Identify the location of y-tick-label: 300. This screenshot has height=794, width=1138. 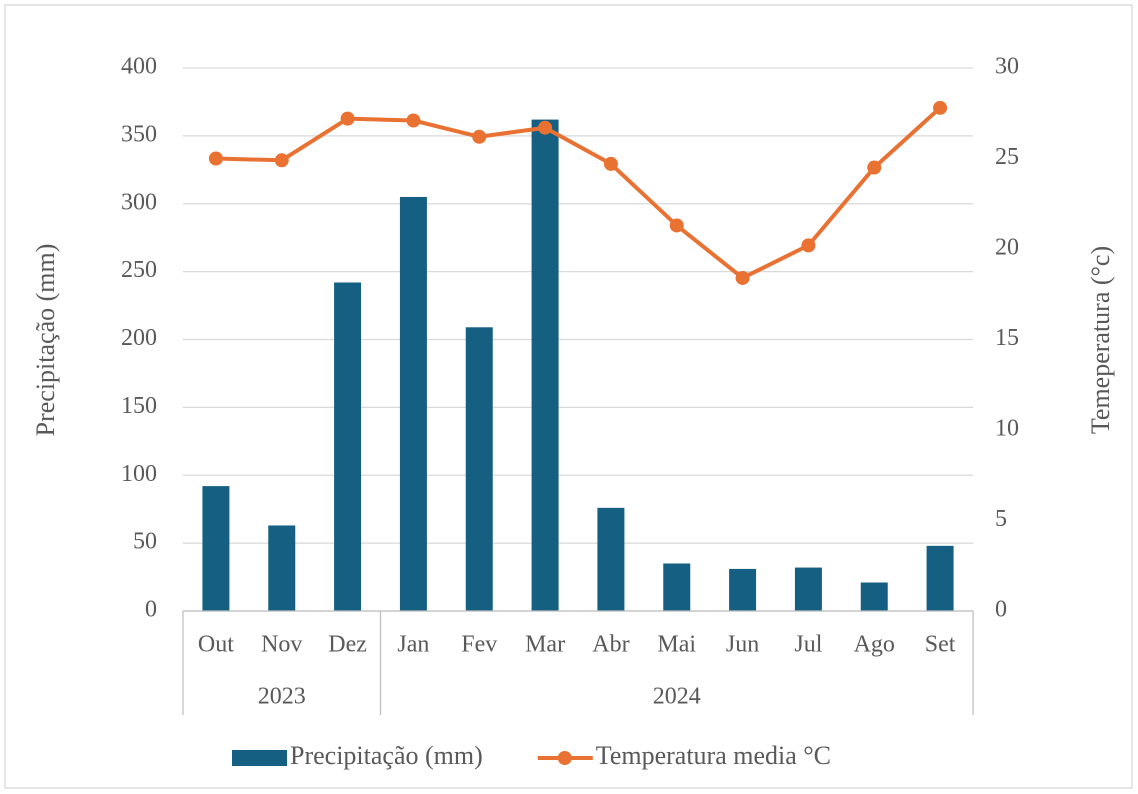
(139, 202).